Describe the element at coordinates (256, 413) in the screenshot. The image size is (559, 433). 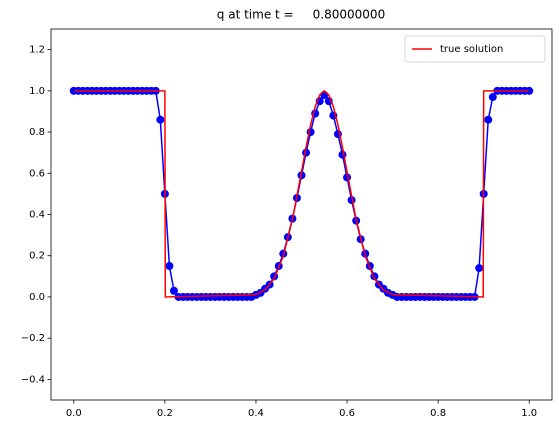
I see `x-tick-label: 0.4` at that location.